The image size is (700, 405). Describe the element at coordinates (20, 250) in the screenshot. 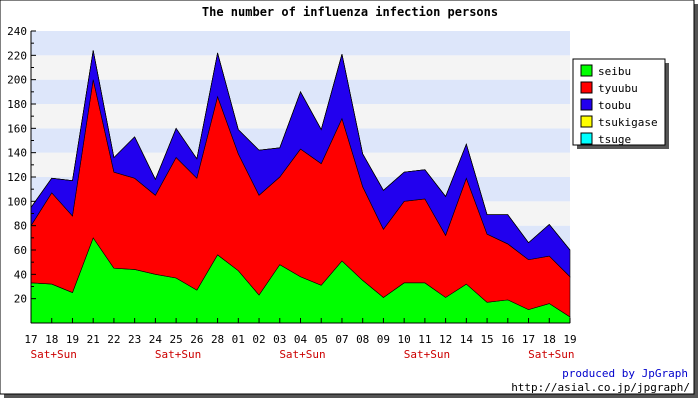

I see `y-tick-label: 60` at that location.